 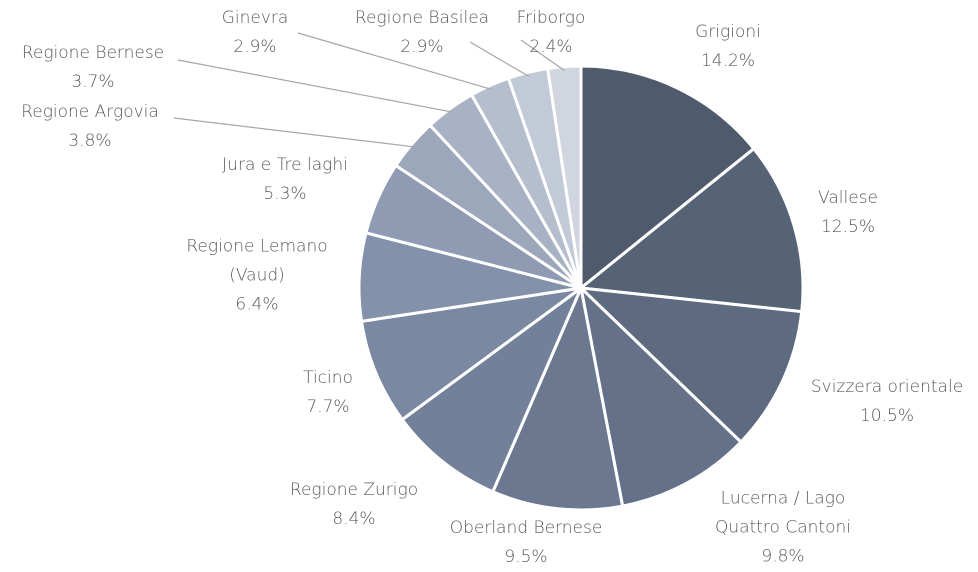 What do you see at coordinates (93, 82) in the screenshot?
I see `value-label: 3.7%` at bounding box center [93, 82].